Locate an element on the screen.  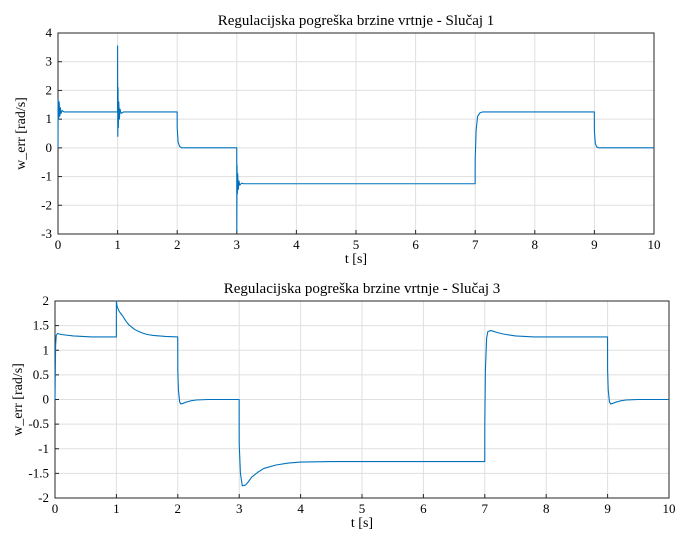
y-tick-labels: -3 -2 -1 0 1 2 3 4 is located at coordinates (51, 133).